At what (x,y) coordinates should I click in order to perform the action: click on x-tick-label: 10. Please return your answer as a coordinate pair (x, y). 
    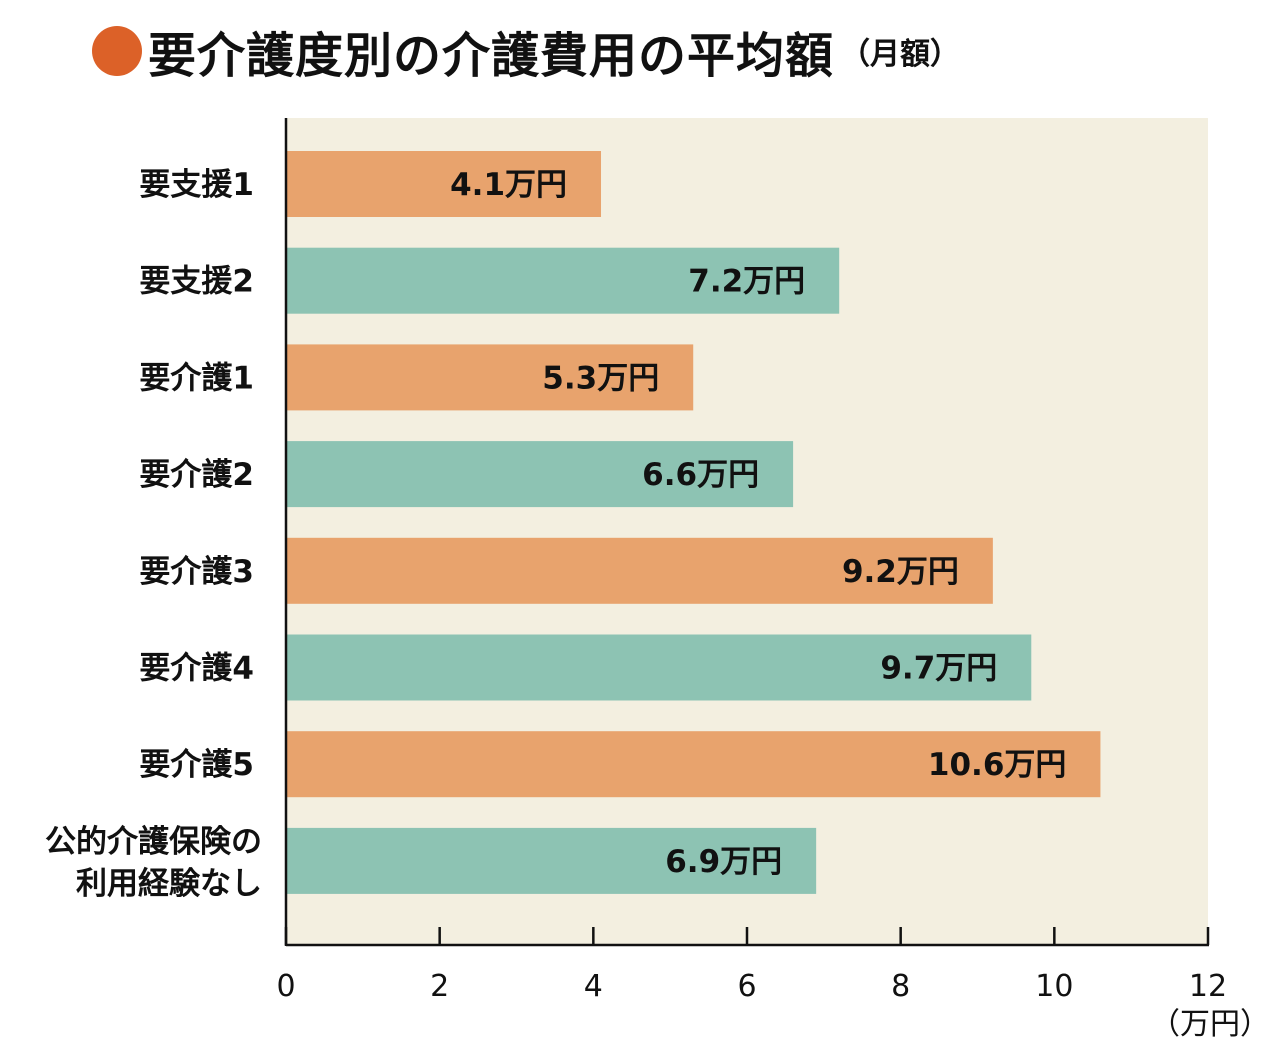
    Looking at the image, I should click on (1054, 986).